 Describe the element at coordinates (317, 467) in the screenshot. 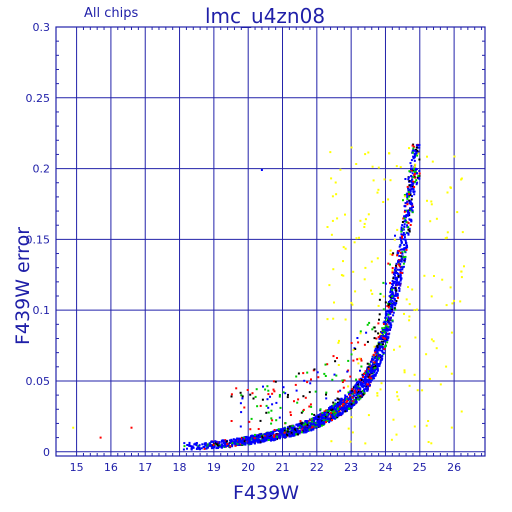

I see `x-tick-label: 22` at that location.